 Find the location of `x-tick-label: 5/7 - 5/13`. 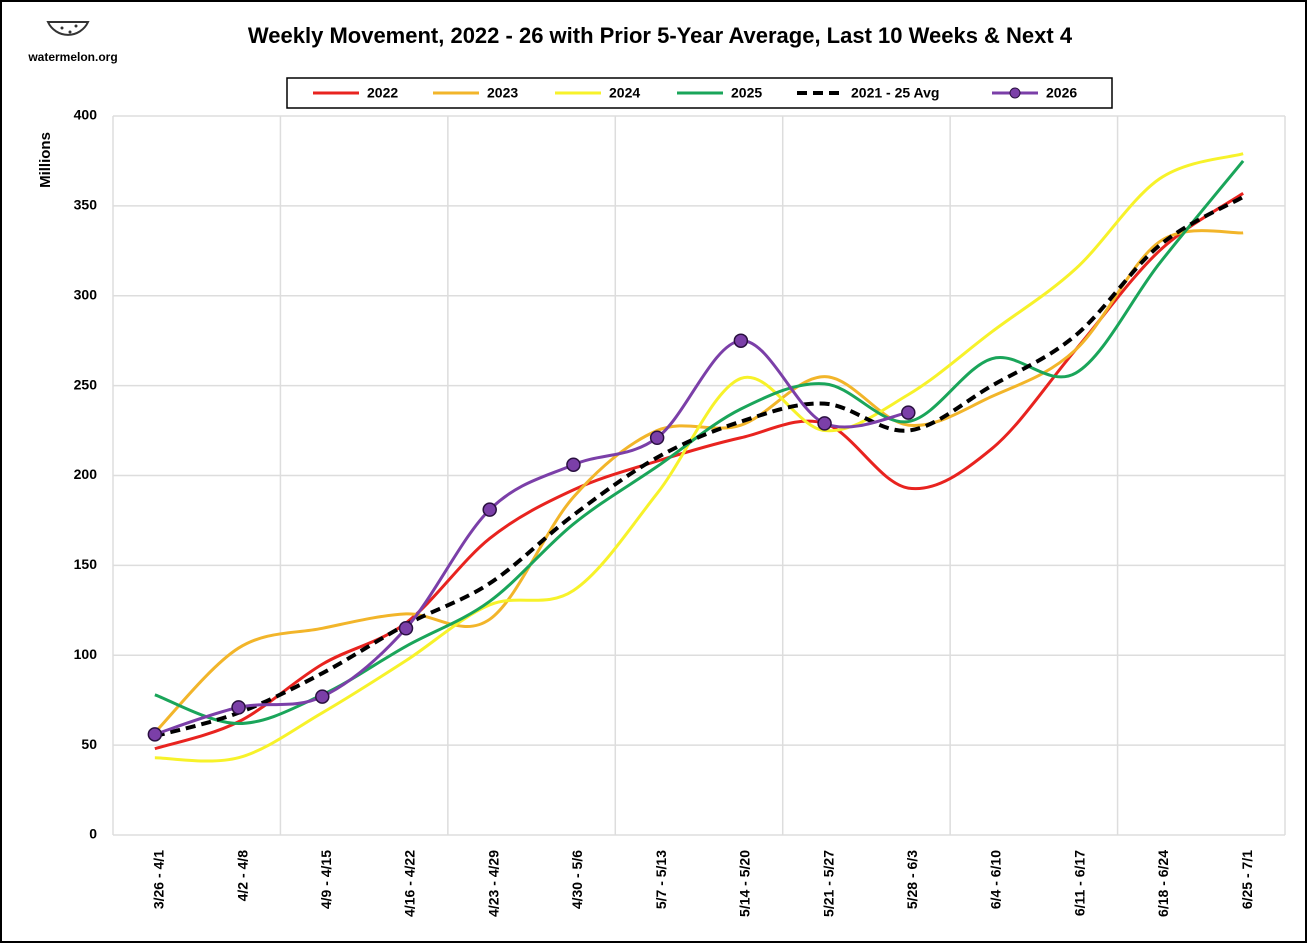

x-tick-label: 5/7 - 5/13 is located at coordinates (661, 879).